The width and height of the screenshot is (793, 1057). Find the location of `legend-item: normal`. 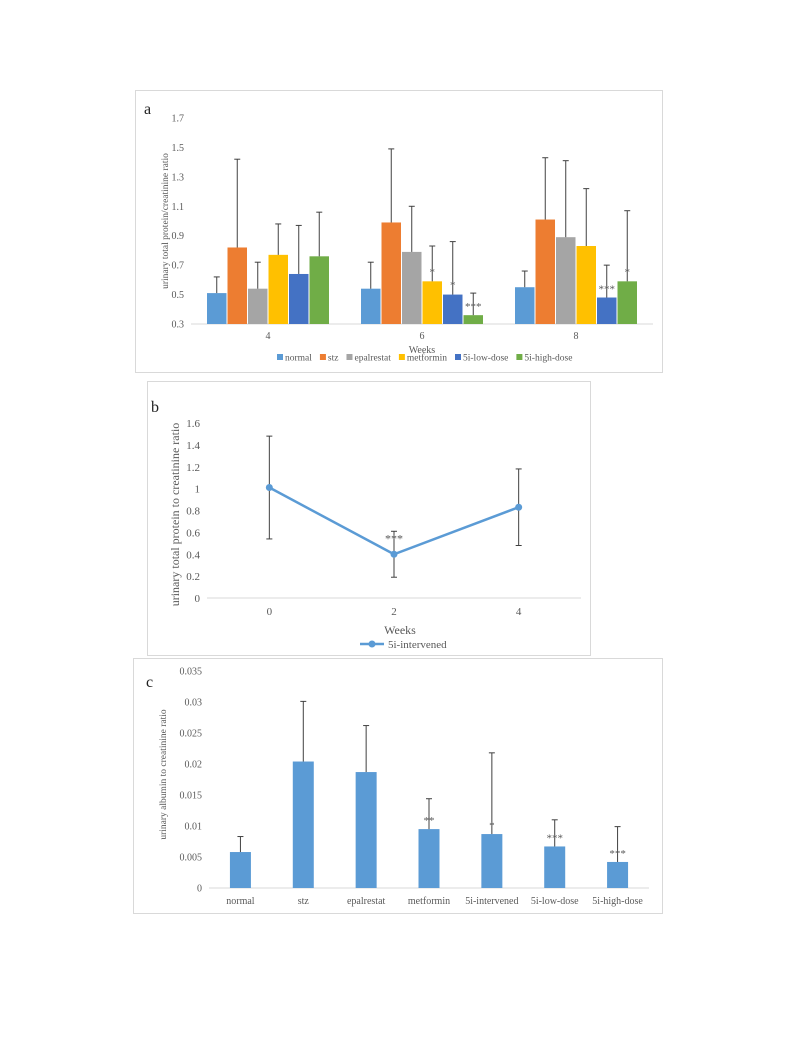

legend-item: normal is located at coordinates (298, 359).